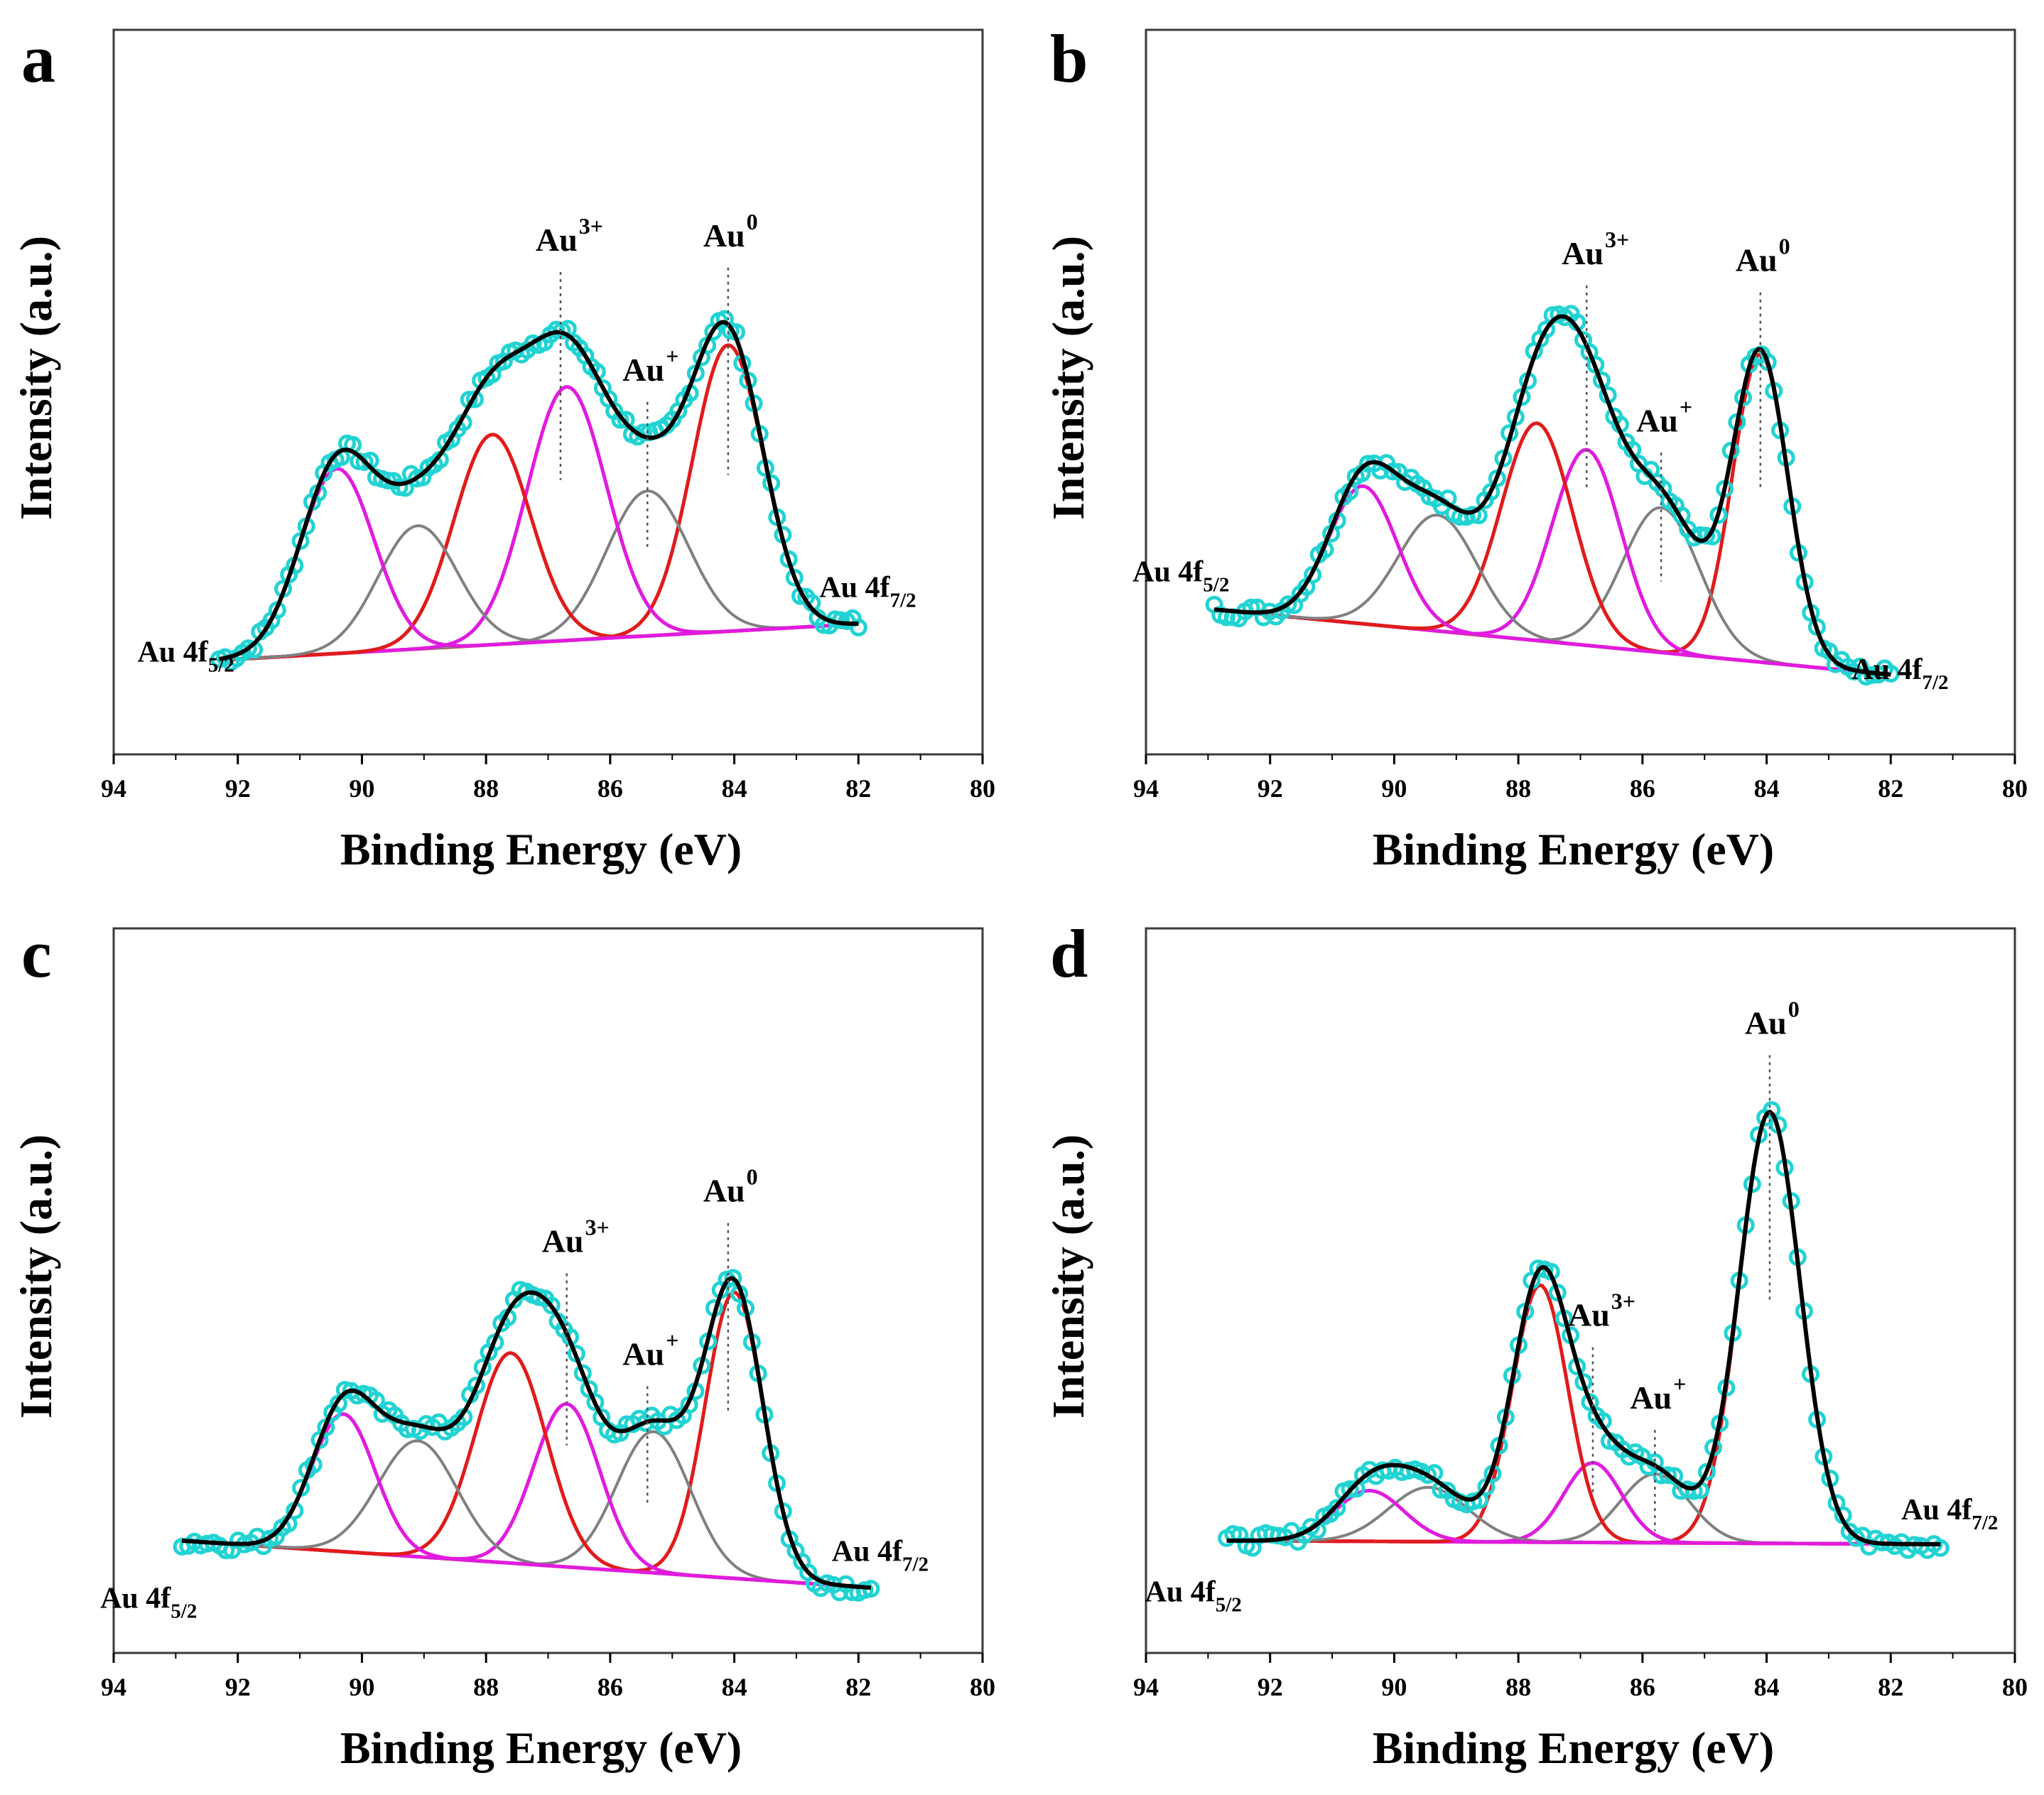  Describe the element at coordinates (526, 1471) in the screenshot. I see `component-au0-line` at that location.